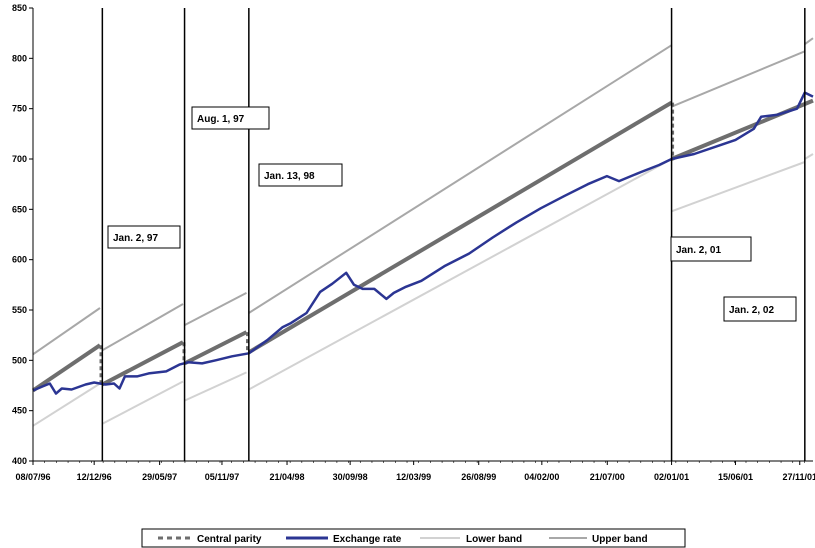 This screenshot has height=548, width=815. What do you see at coordinates (671, 477) in the screenshot?
I see `x-tick-label-11: 02/01/01` at bounding box center [671, 477].